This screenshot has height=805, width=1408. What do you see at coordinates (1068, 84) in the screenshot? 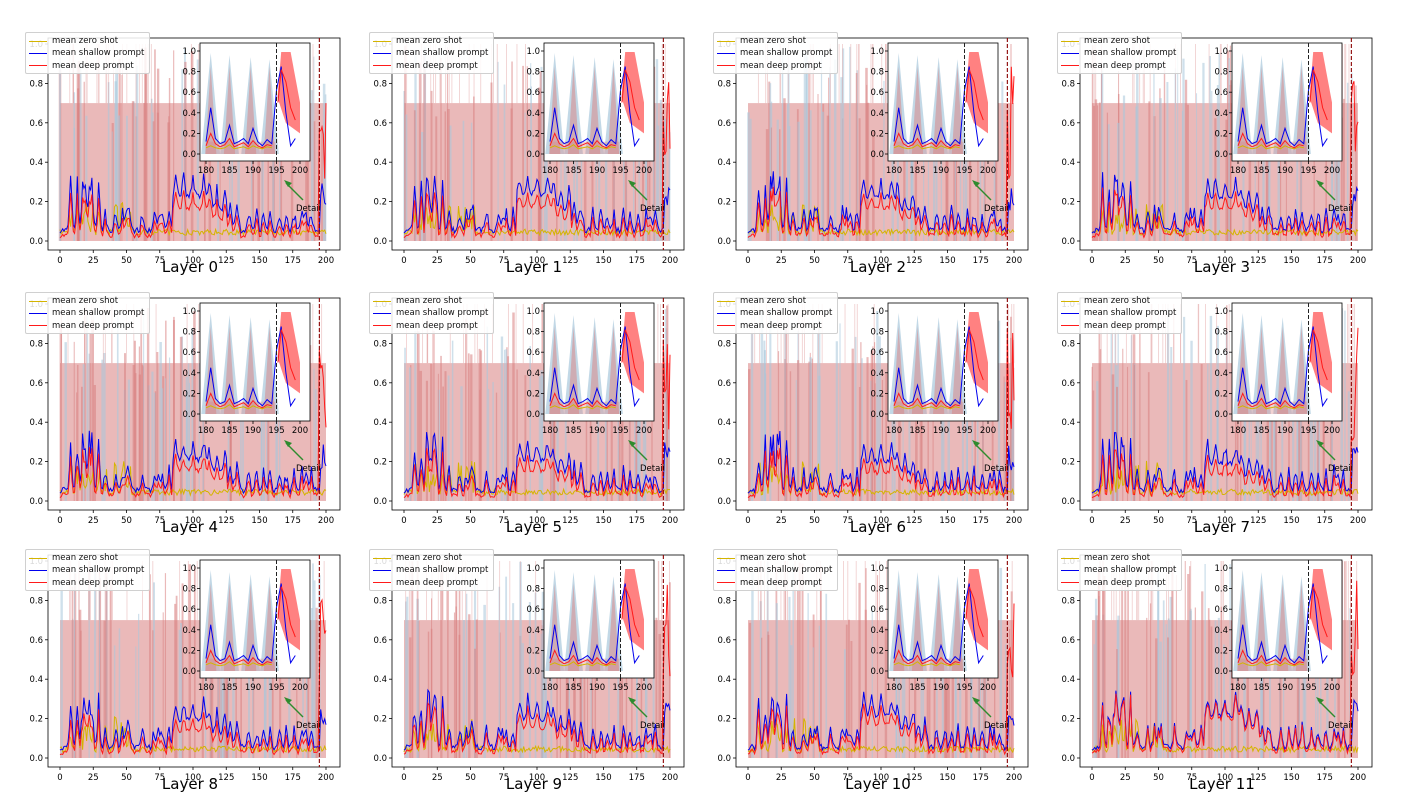
I see `y-tick-label: 0.8` at bounding box center [1068, 84].